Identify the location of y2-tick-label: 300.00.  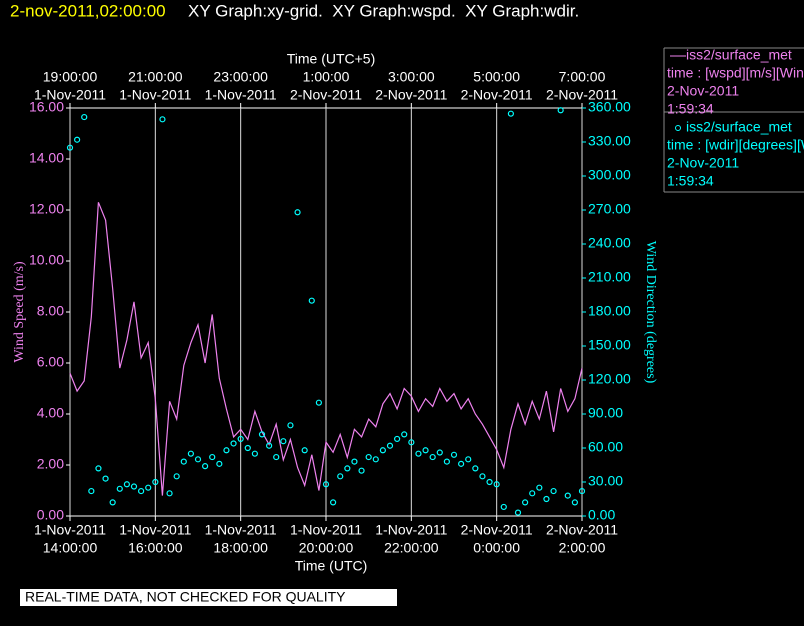
(609, 175).